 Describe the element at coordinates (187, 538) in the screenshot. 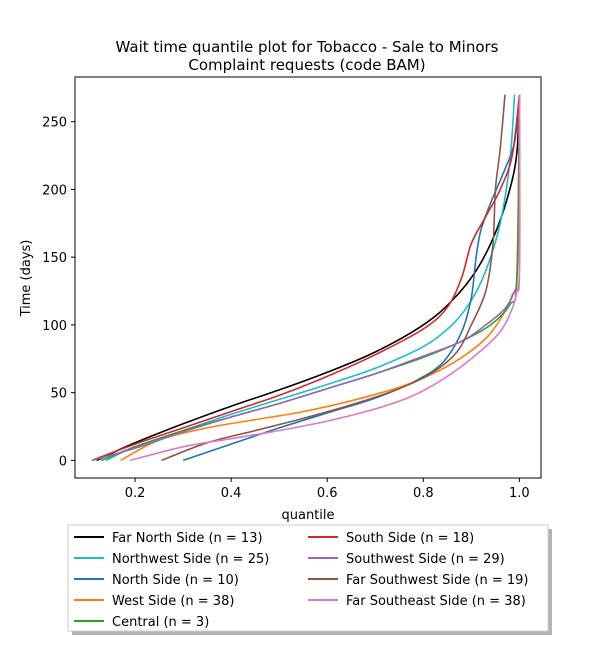

I see `legend-entry: Far North Side (n = 13)` at that location.